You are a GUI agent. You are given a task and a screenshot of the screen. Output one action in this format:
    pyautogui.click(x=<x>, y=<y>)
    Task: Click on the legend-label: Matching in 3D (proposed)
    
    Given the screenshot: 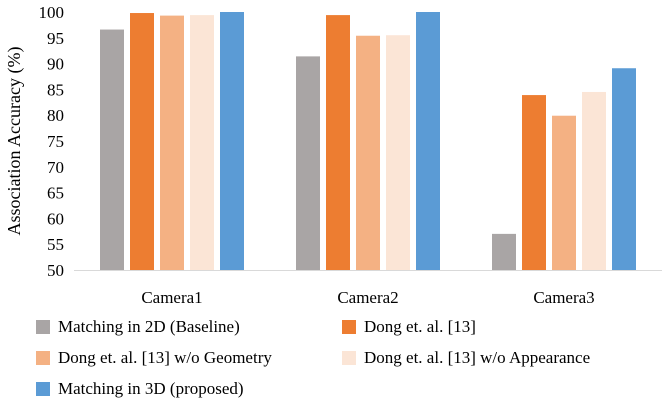 What is the action you would take?
    pyautogui.click(x=151, y=388)
    